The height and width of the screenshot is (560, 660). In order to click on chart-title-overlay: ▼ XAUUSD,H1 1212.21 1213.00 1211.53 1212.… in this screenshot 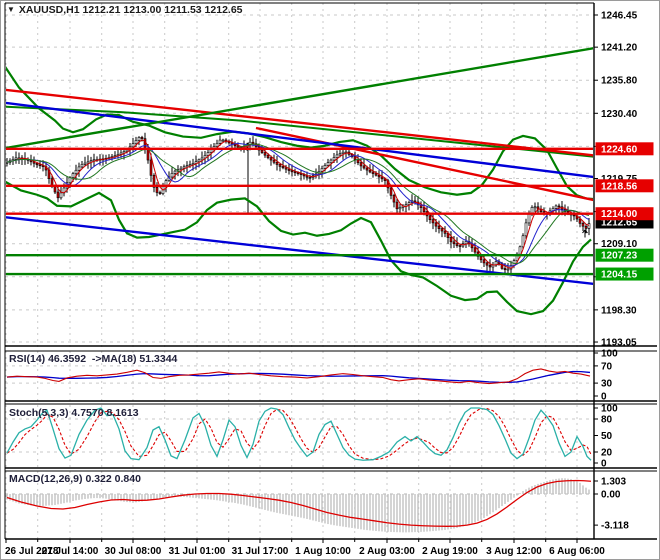, I will do `click(125, 10)`.